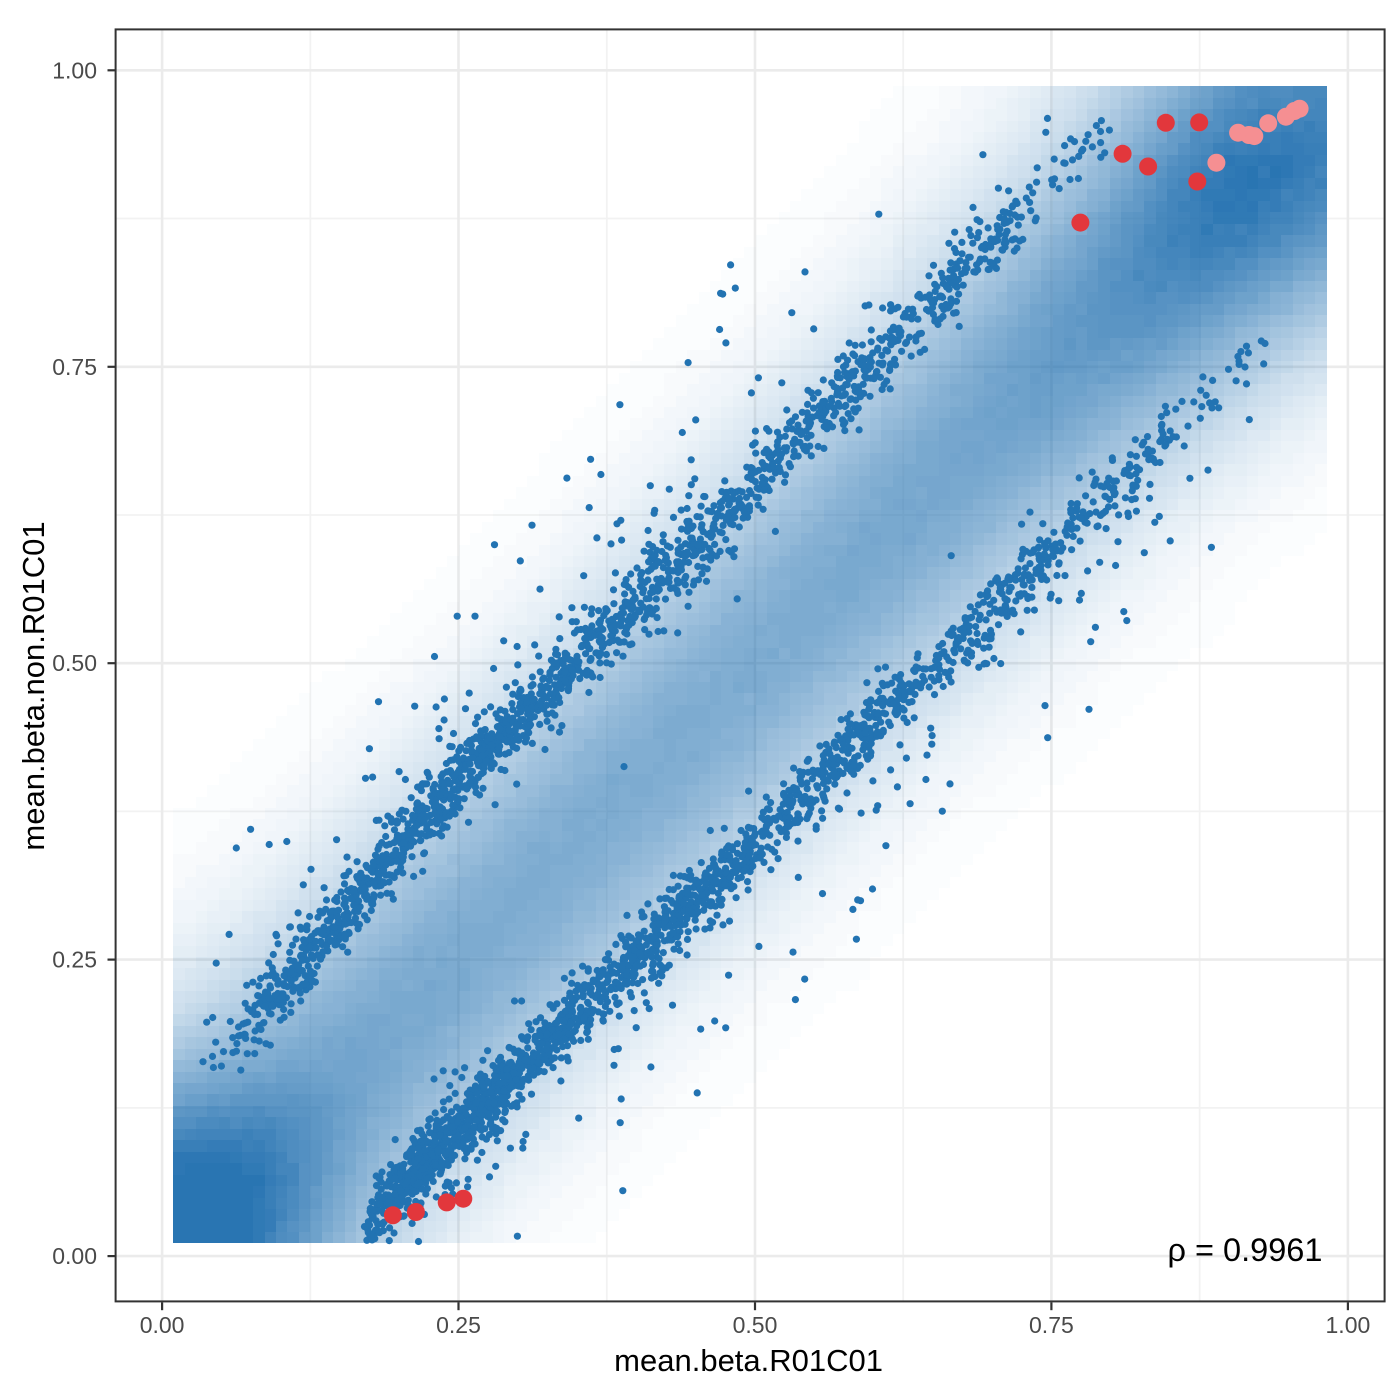 The width and height of the screenshot is (1400, 1400). I want to click on svg-text: mean.beta.R01C01, so click(748, 1360).